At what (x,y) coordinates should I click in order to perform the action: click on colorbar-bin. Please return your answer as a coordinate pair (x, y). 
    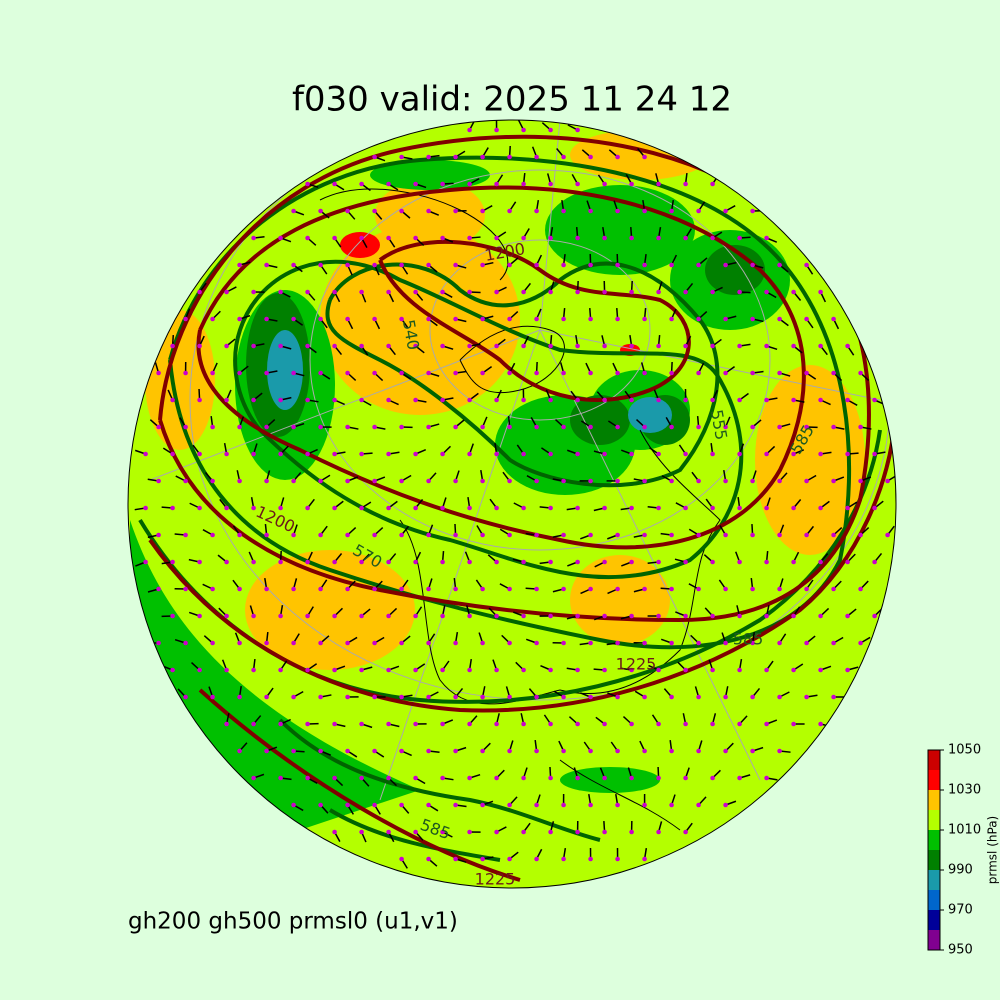
    Looking at the image, I should click on (934, 880).